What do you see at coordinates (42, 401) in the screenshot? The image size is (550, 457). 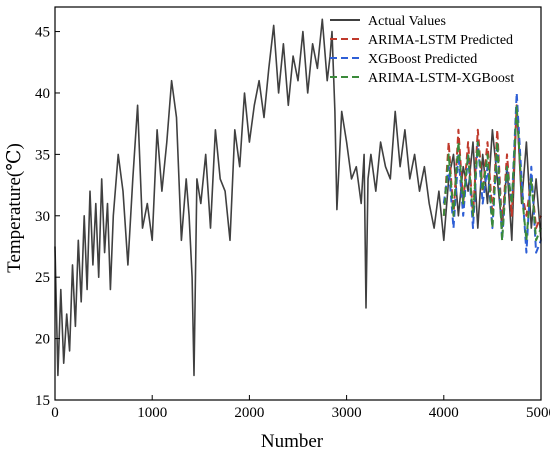 I see `y-tick-label: 15` at bounding box center [42, 401].